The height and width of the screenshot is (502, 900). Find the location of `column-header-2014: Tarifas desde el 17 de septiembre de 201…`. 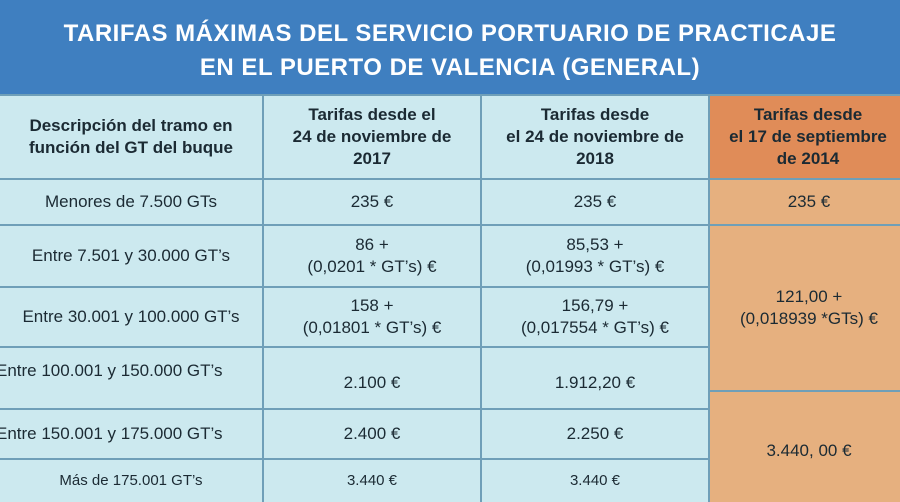

column-header-2014: Tarifas desde el 17 de septiembre de 201… is located at coordinates (805, 137).